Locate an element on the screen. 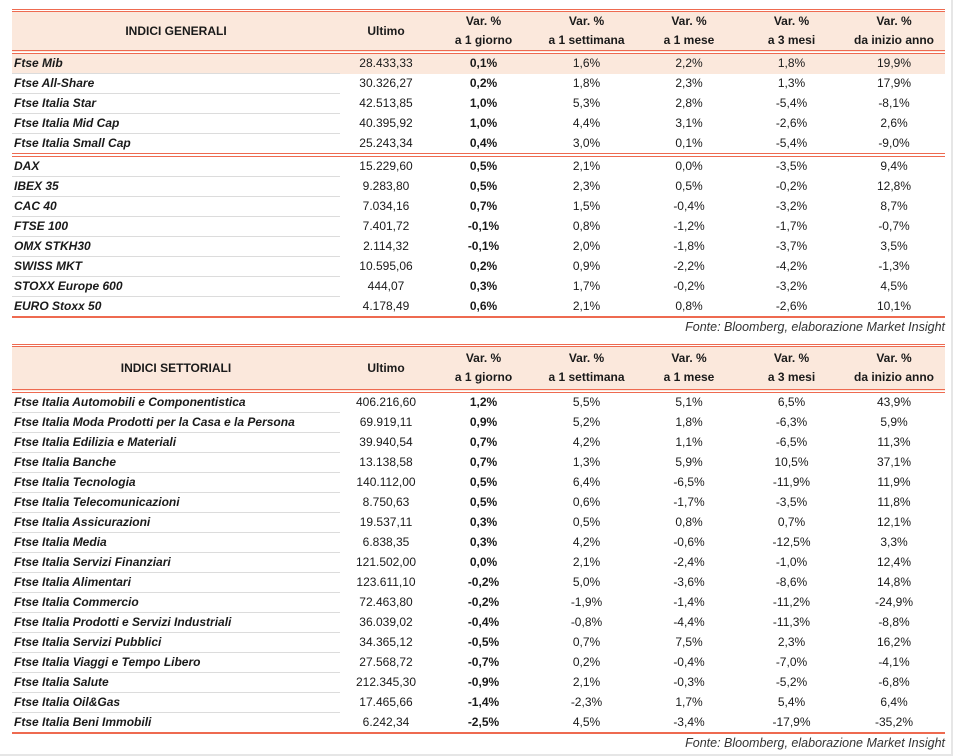  column-header-change-1m: Var. % a 1 mese is located at coordinates (689, 368).